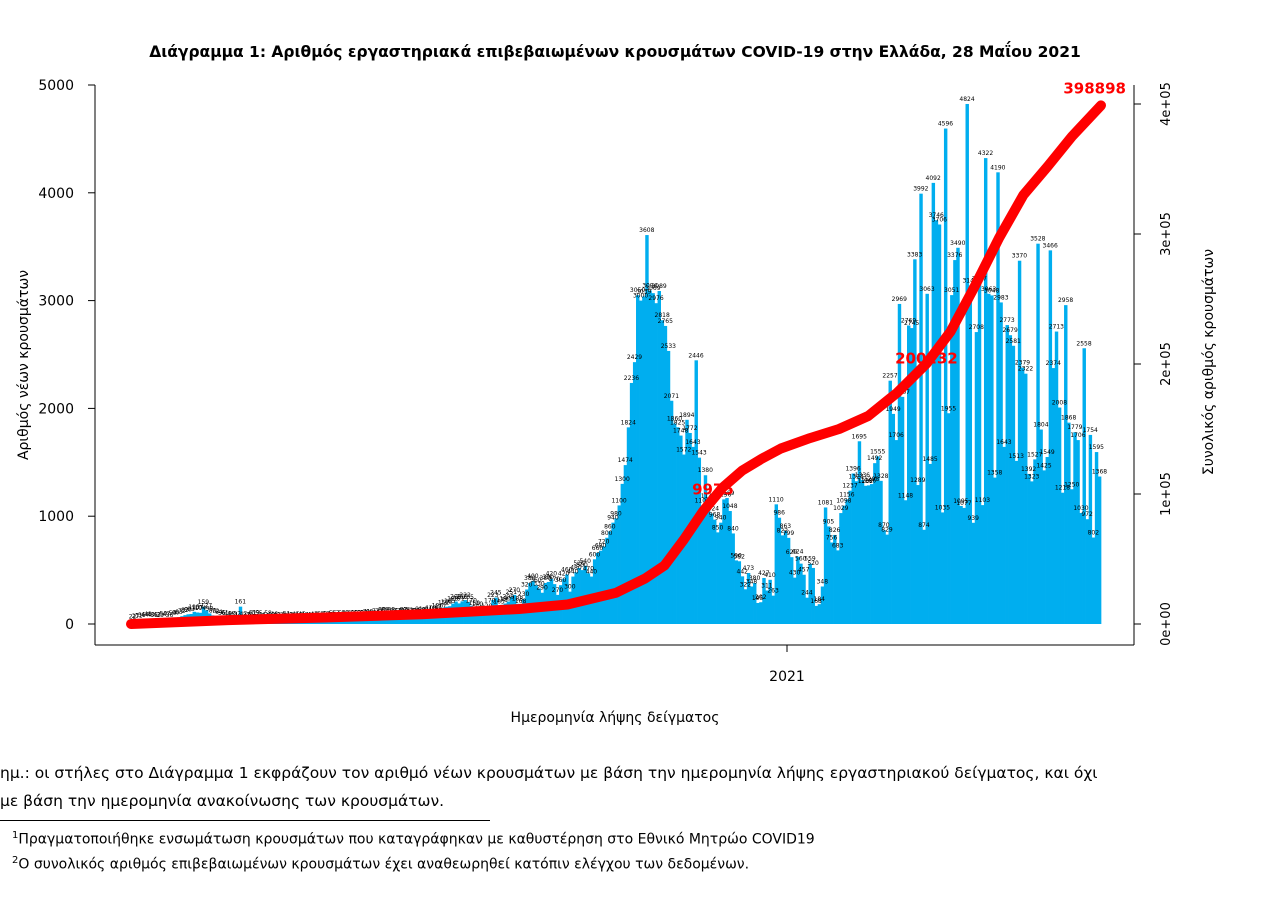 This screenshot has width=1278, height=904. I want to click on bar-value-label: 117, so click(441, 606).